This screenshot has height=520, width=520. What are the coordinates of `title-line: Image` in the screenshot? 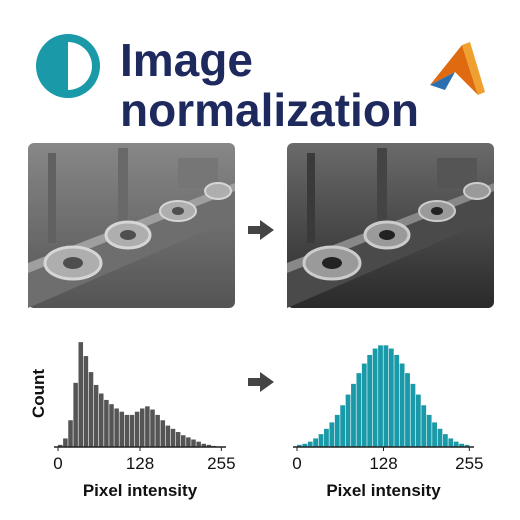 It's located at (186, 60).